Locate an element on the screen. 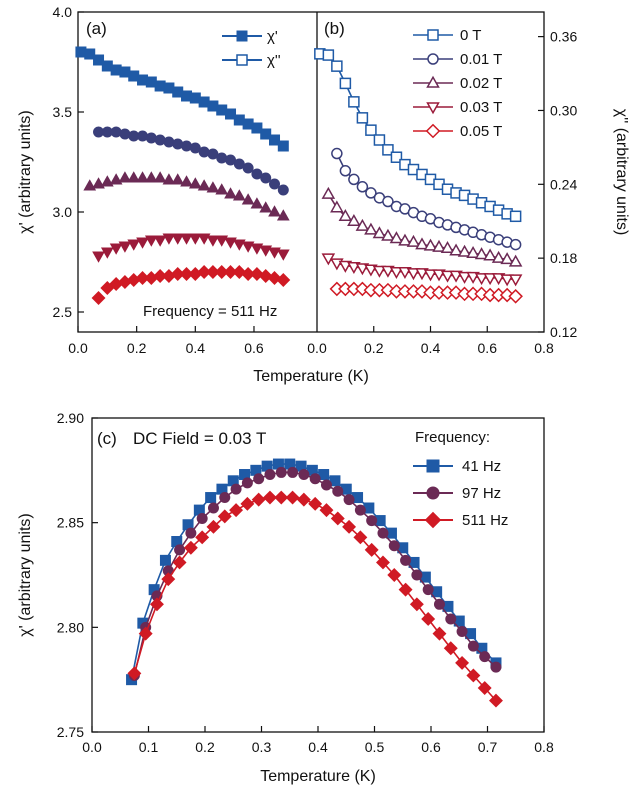 Image resolution: width=644 pixels, height=794 pixels. x-tick-label-a-1: 0.2 is located at coordinates (137, 348).